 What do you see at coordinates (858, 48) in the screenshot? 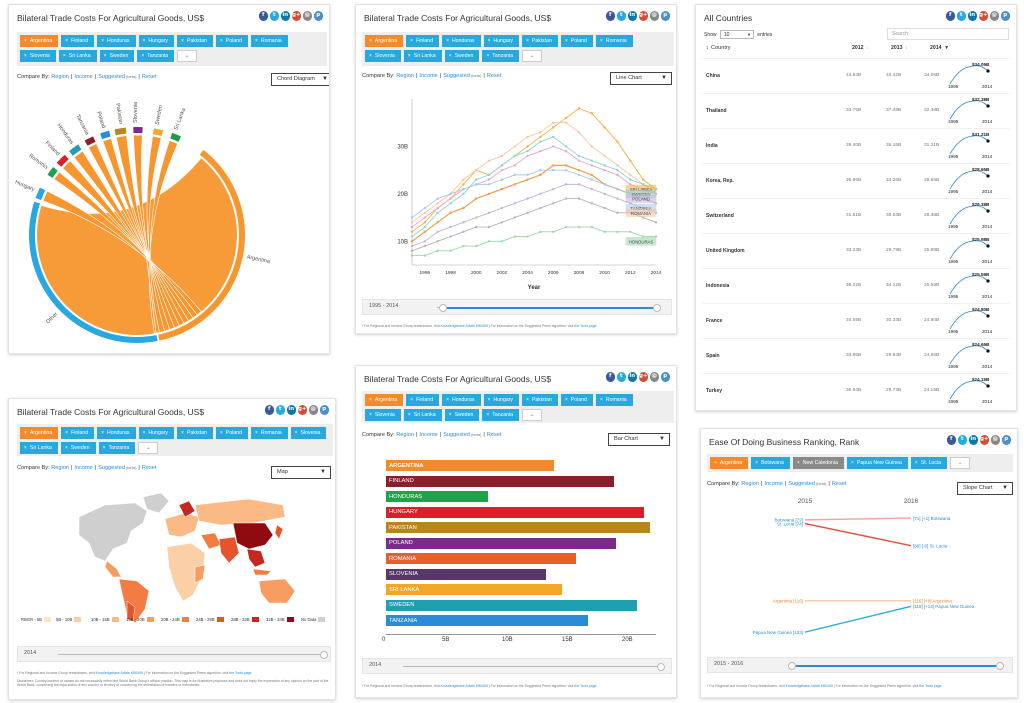
I see `col-header-2012: 2012` at bounding box center [858, 48].